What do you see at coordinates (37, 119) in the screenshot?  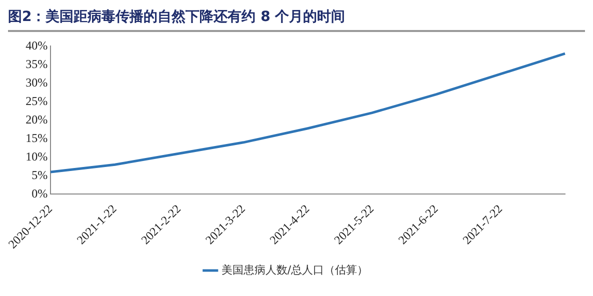 I see `y-tick-label: 20%` at bounding box center [37, 119].